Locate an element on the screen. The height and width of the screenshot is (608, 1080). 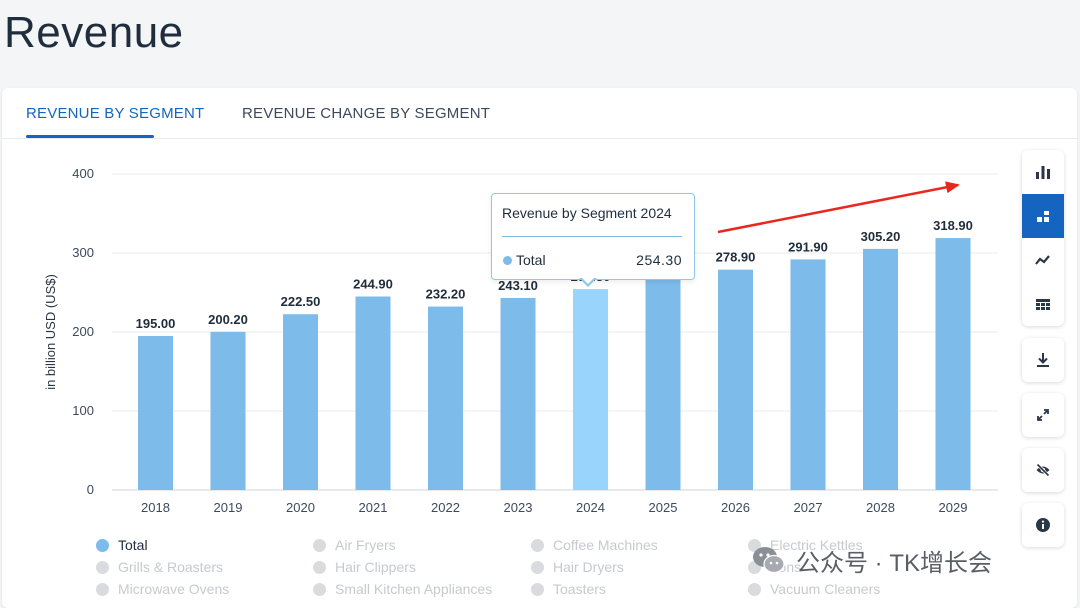
y-tick-label: 200 is located at coordinates (83, 331).